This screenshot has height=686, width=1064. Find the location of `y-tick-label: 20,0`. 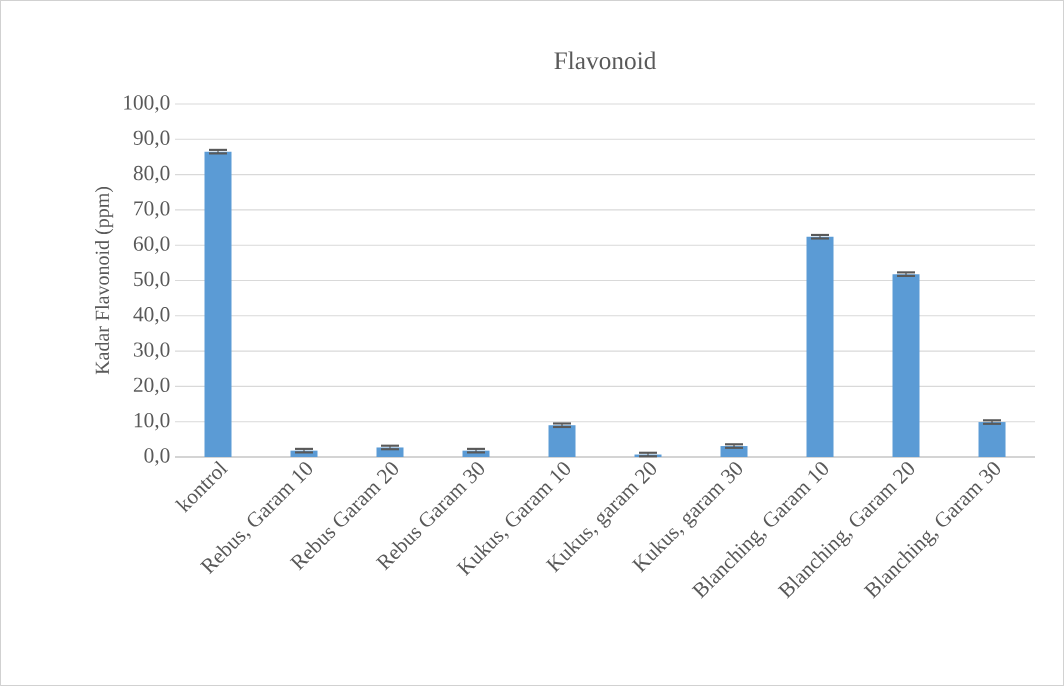

y-tick-label: 20,0 is located at coordinates (151, 386).